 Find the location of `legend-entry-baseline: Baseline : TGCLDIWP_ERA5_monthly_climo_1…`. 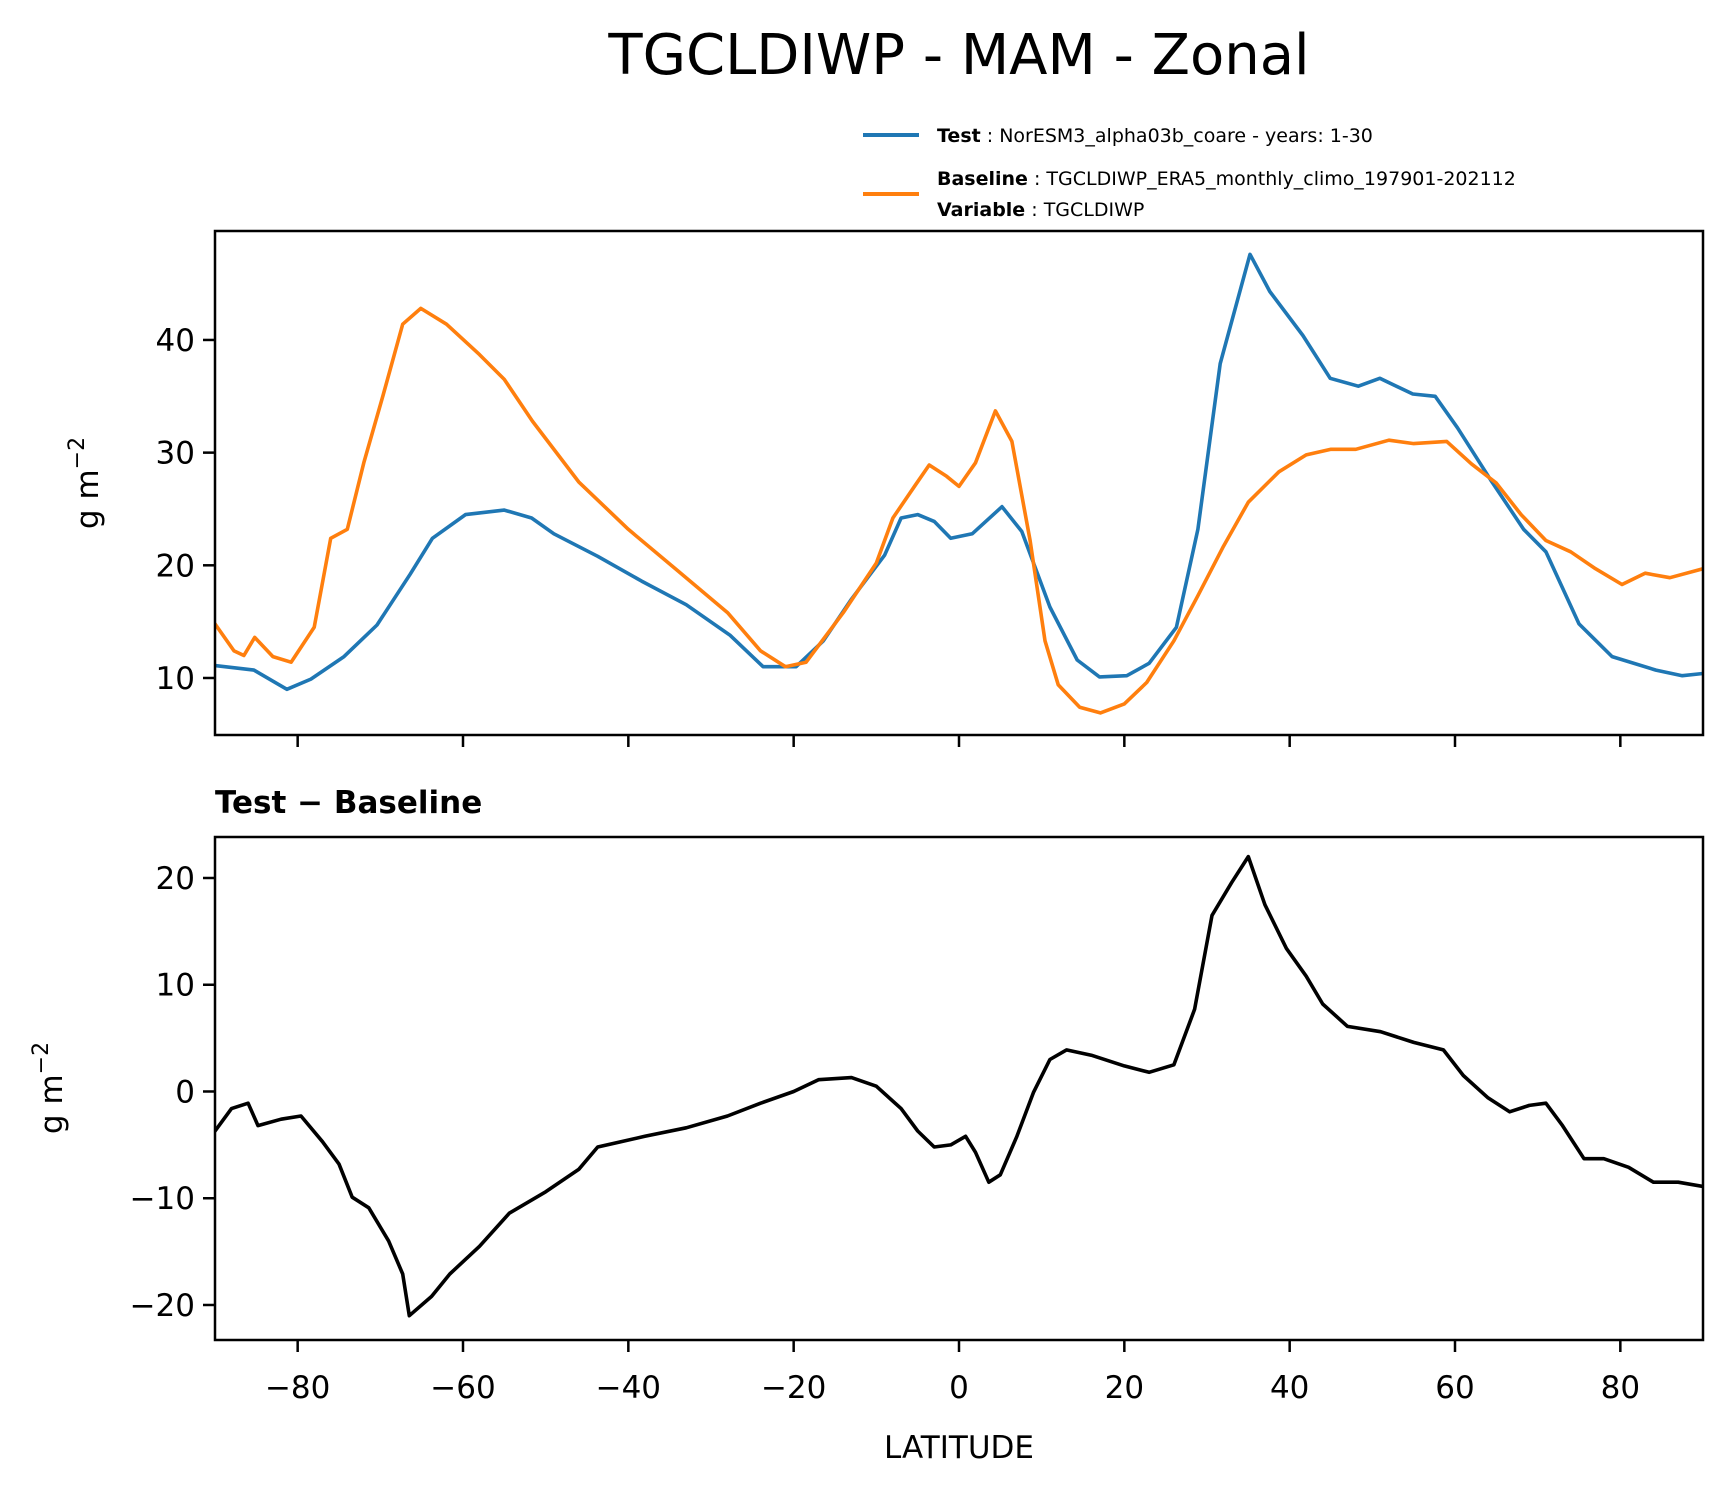

legend-entry-baseline: Baseline : TGCLDIWP_ERA5_monthly_climo_1… is located at coordinates (1226, 179).